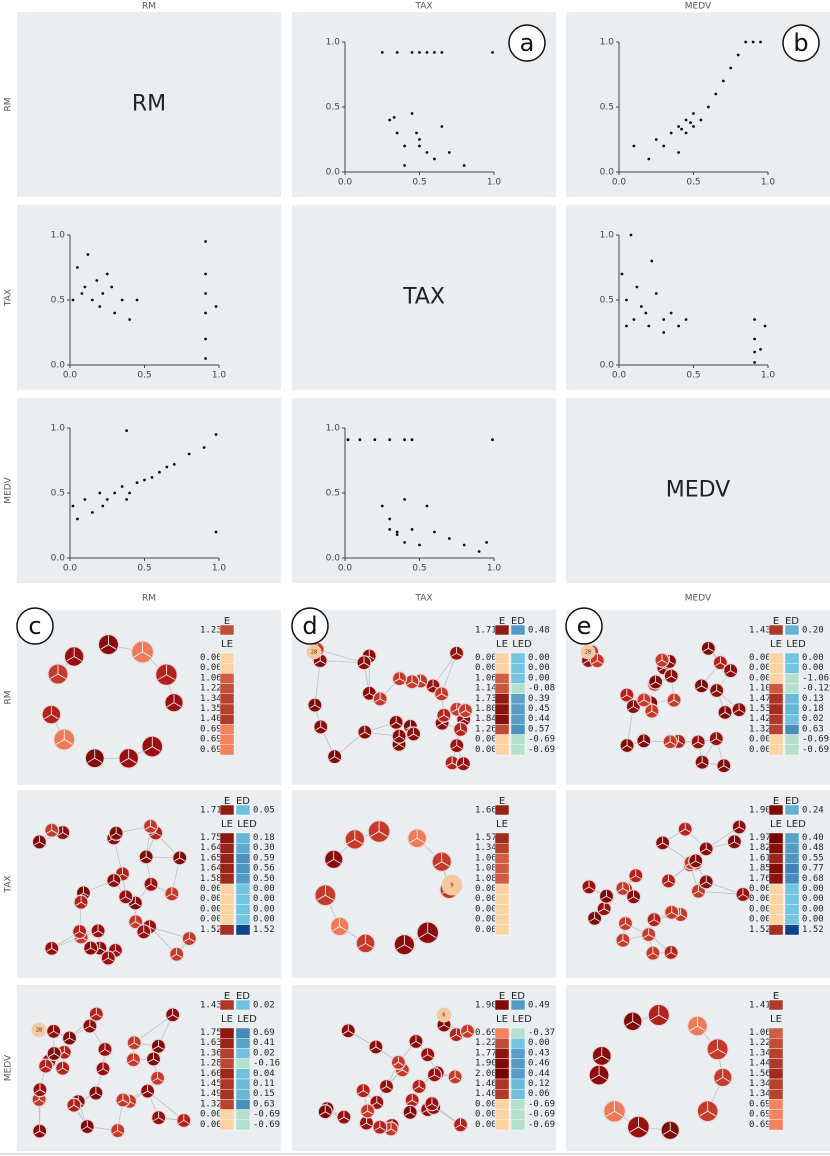  Describe the element at coordinates (211, 1043) in the screenshot. I see `le-value: 1.63` at that location.